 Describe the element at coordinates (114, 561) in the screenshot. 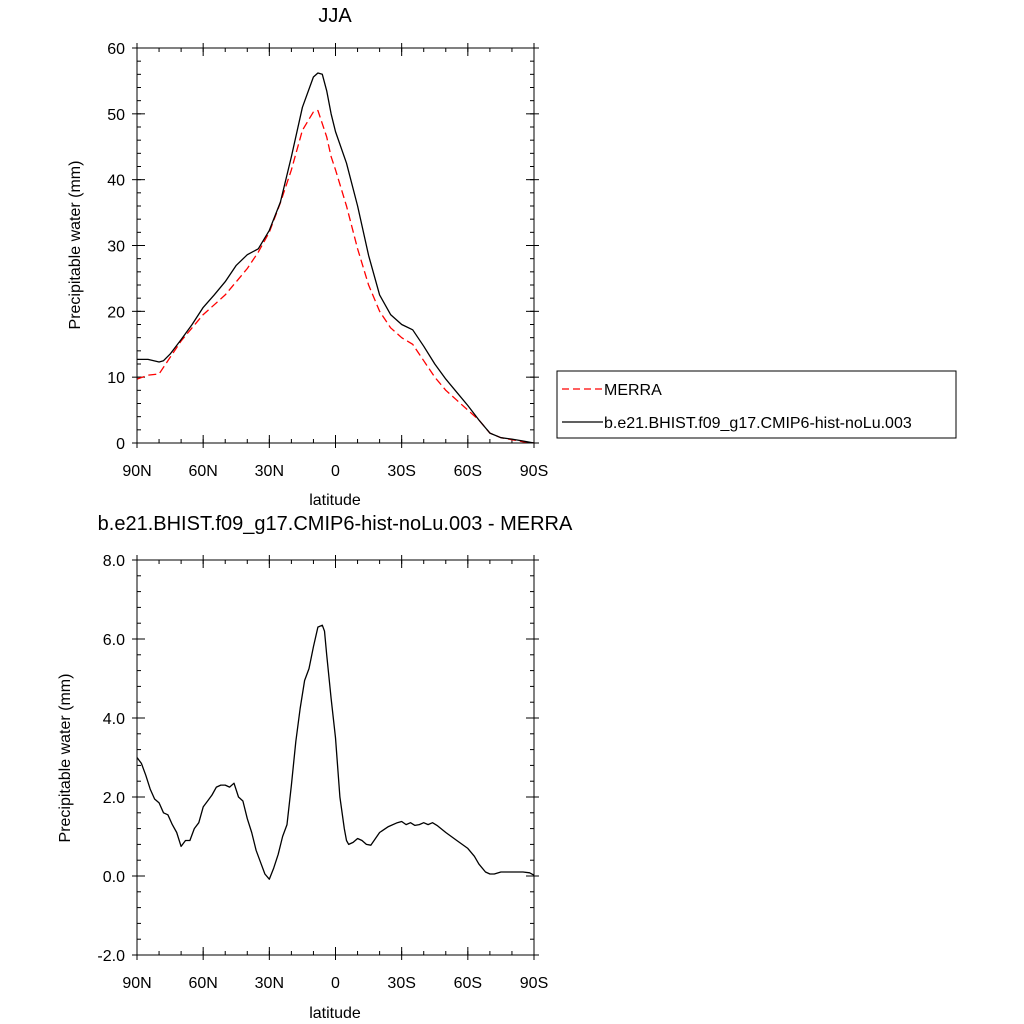

I see `bottom-y-tick-label: 8.0` at that location.